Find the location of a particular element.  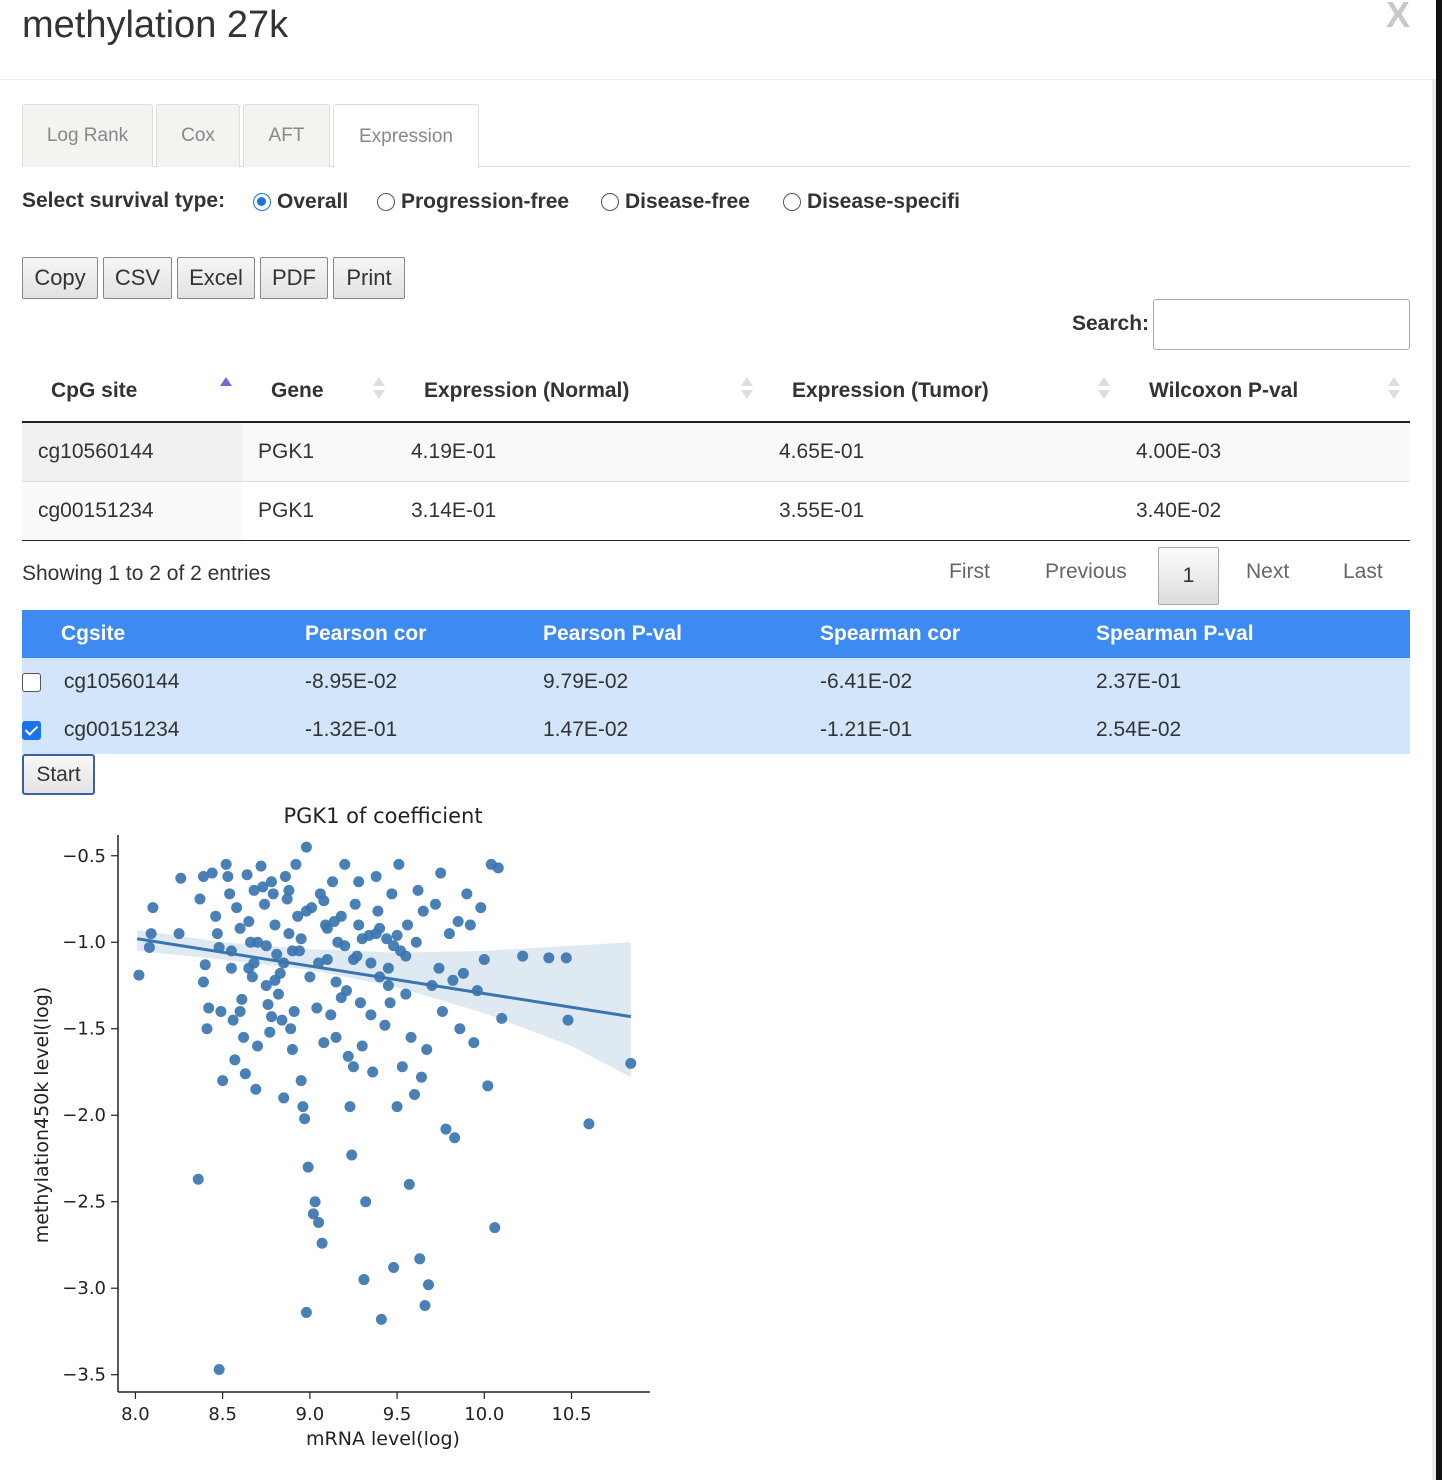

radio-progression-free: Progression-free is located at coordinates (473, 202).